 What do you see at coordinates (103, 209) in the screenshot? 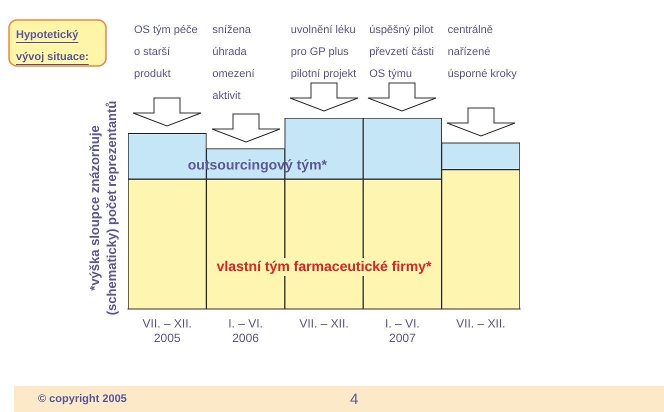
I see `y-axis-title: *výška sloupce znázorňuje (schematicky) počet reprezentantů` at bounding box center [103, 209].